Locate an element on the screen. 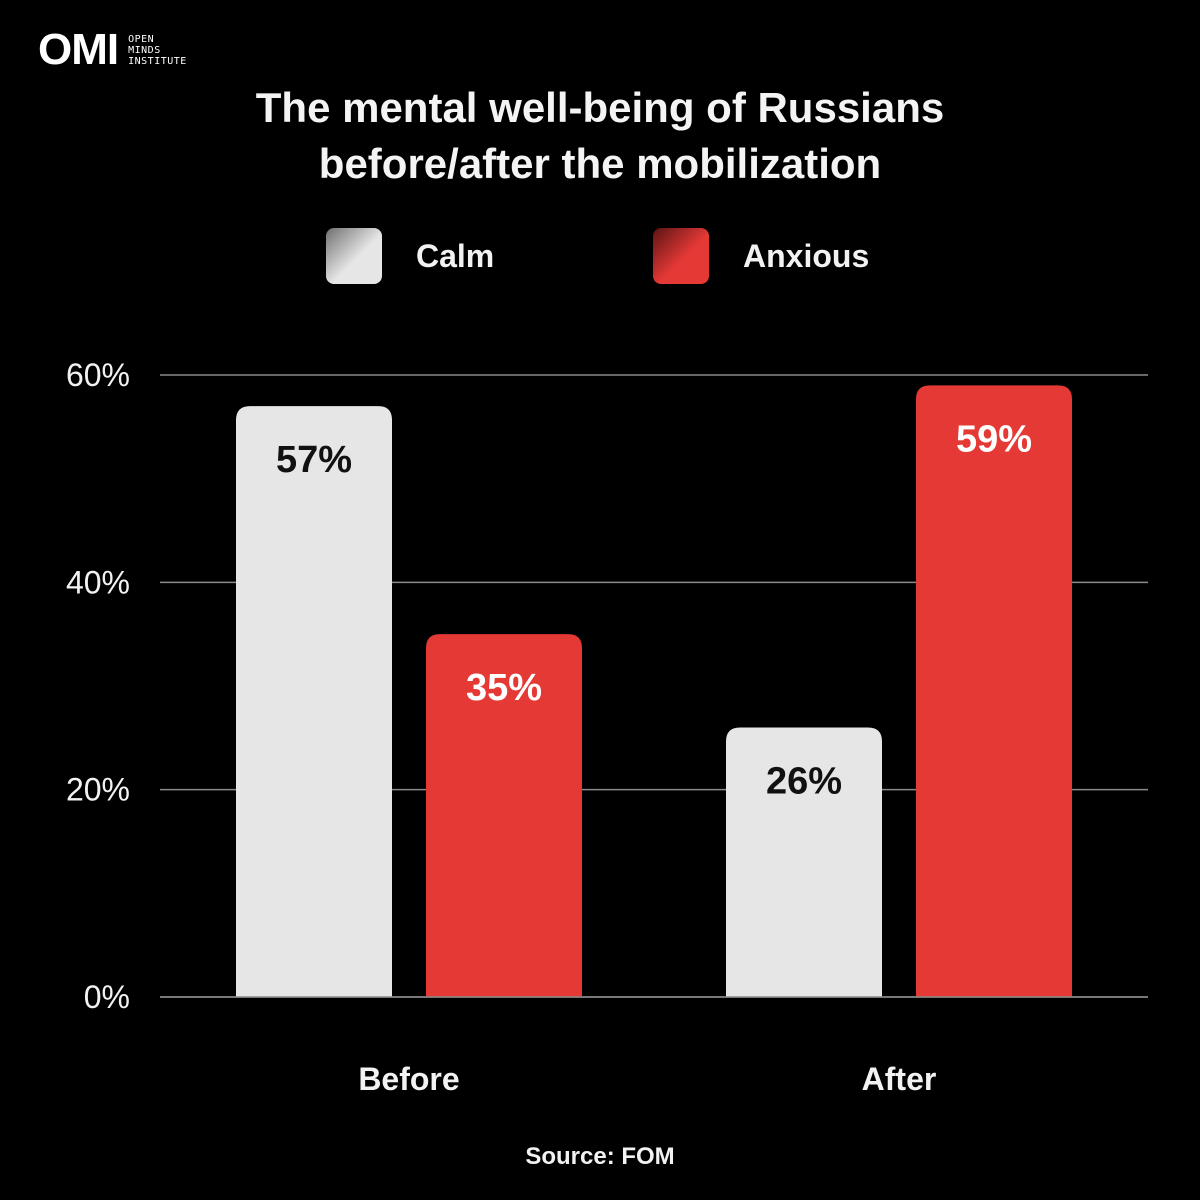  x-category-label-after: After is located at coordinates (899, 1079).